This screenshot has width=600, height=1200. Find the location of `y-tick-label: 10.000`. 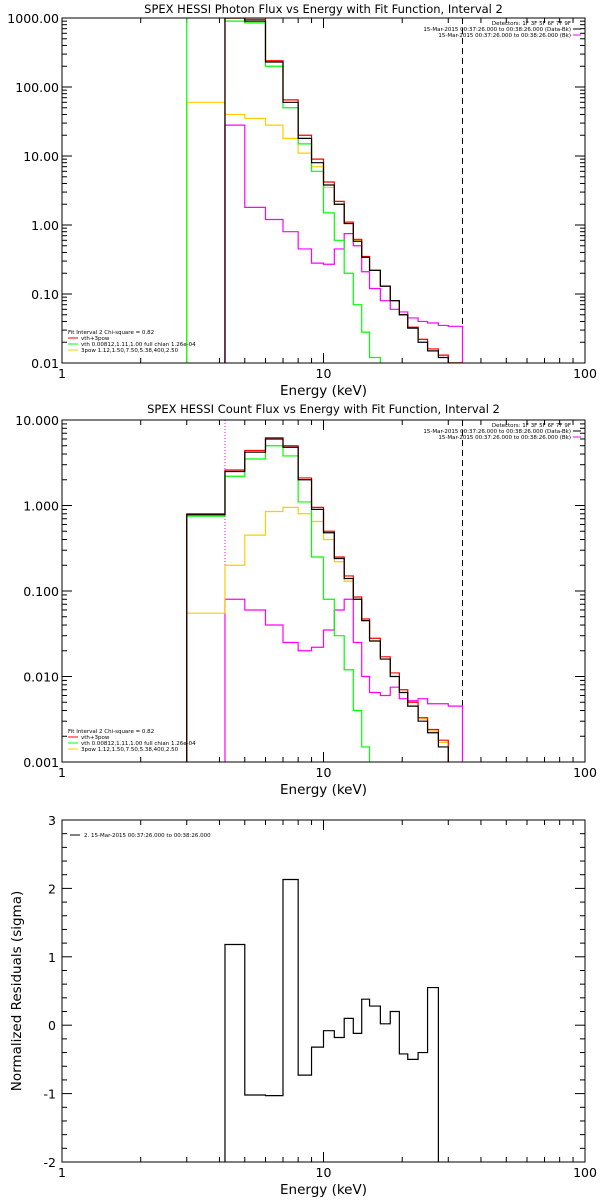

y-tick-label: 10.000 is located at coordinates (37, 420).